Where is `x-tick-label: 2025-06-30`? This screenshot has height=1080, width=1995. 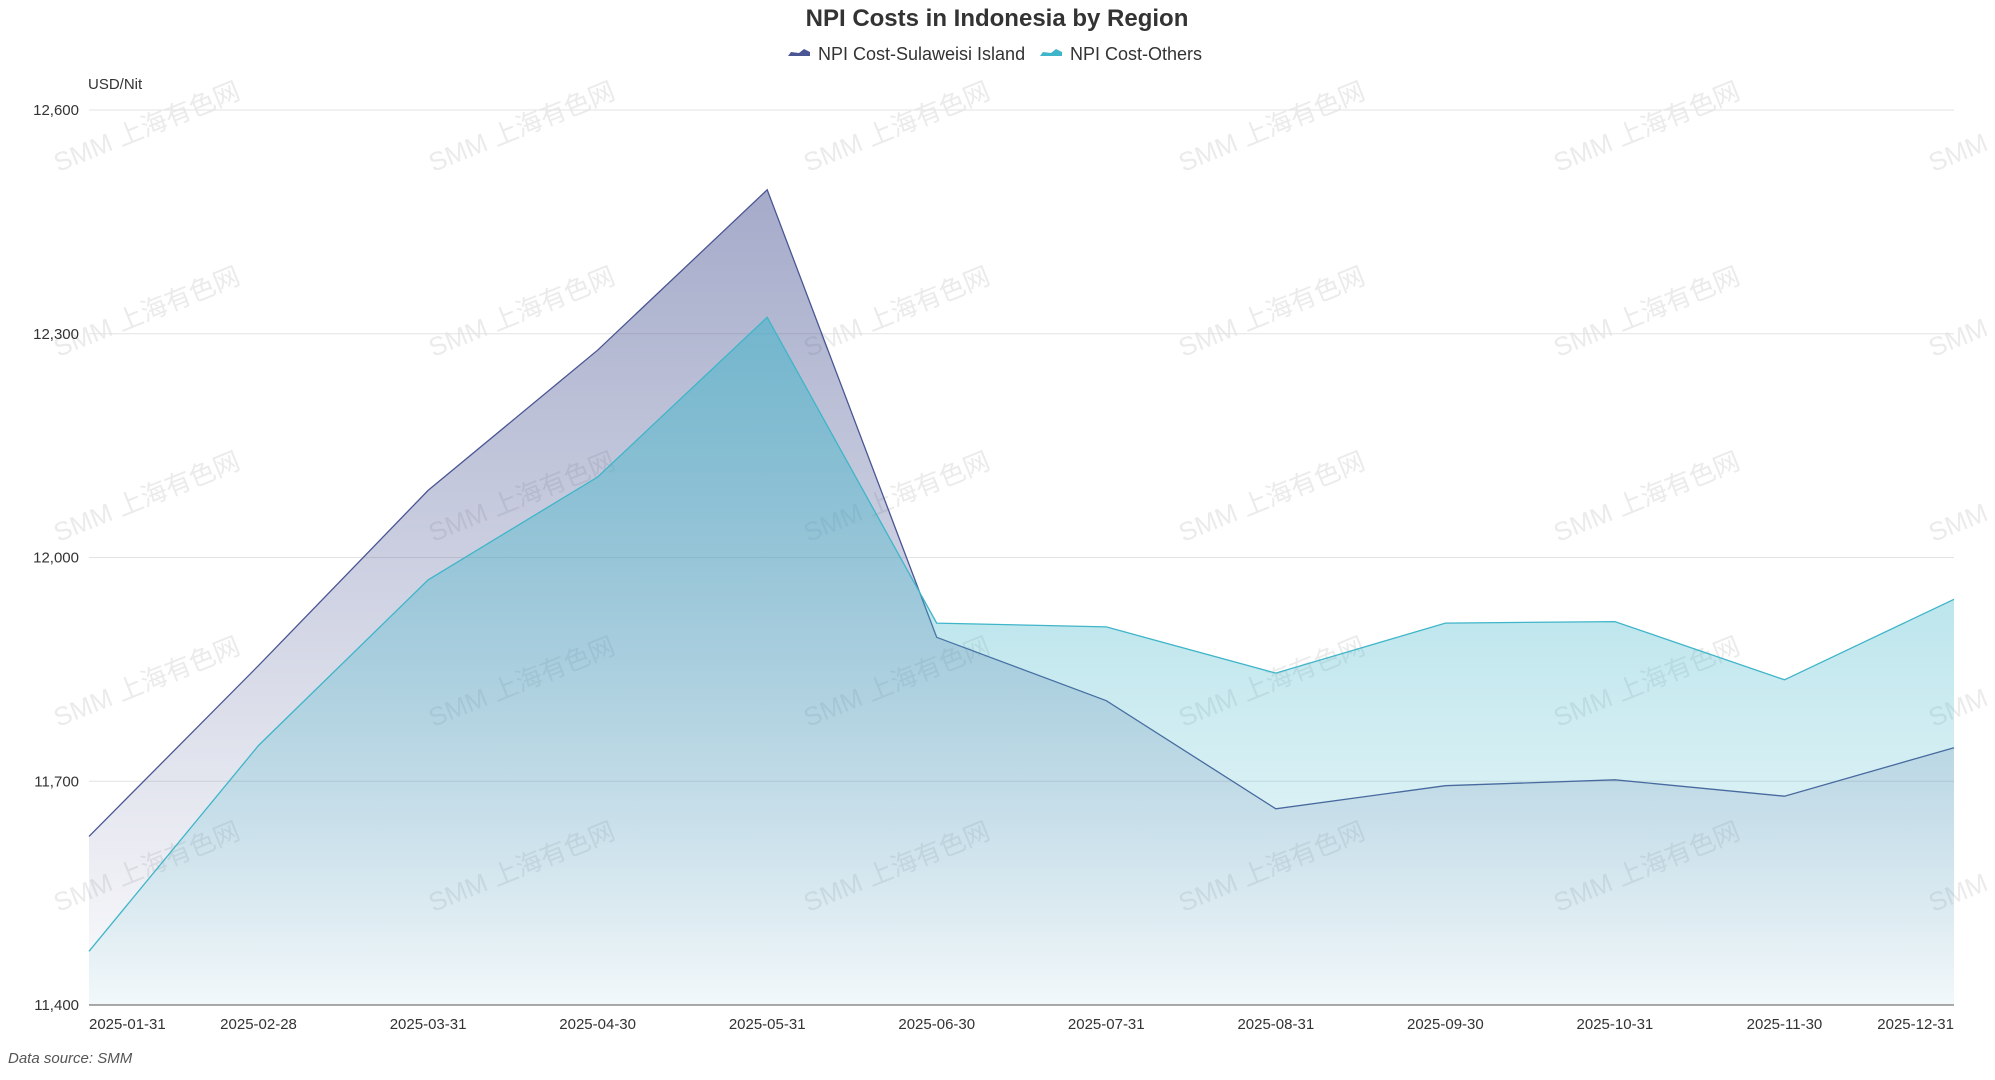
x-tick-label: 2025-06-30 is located at coordinates (936, 1024).